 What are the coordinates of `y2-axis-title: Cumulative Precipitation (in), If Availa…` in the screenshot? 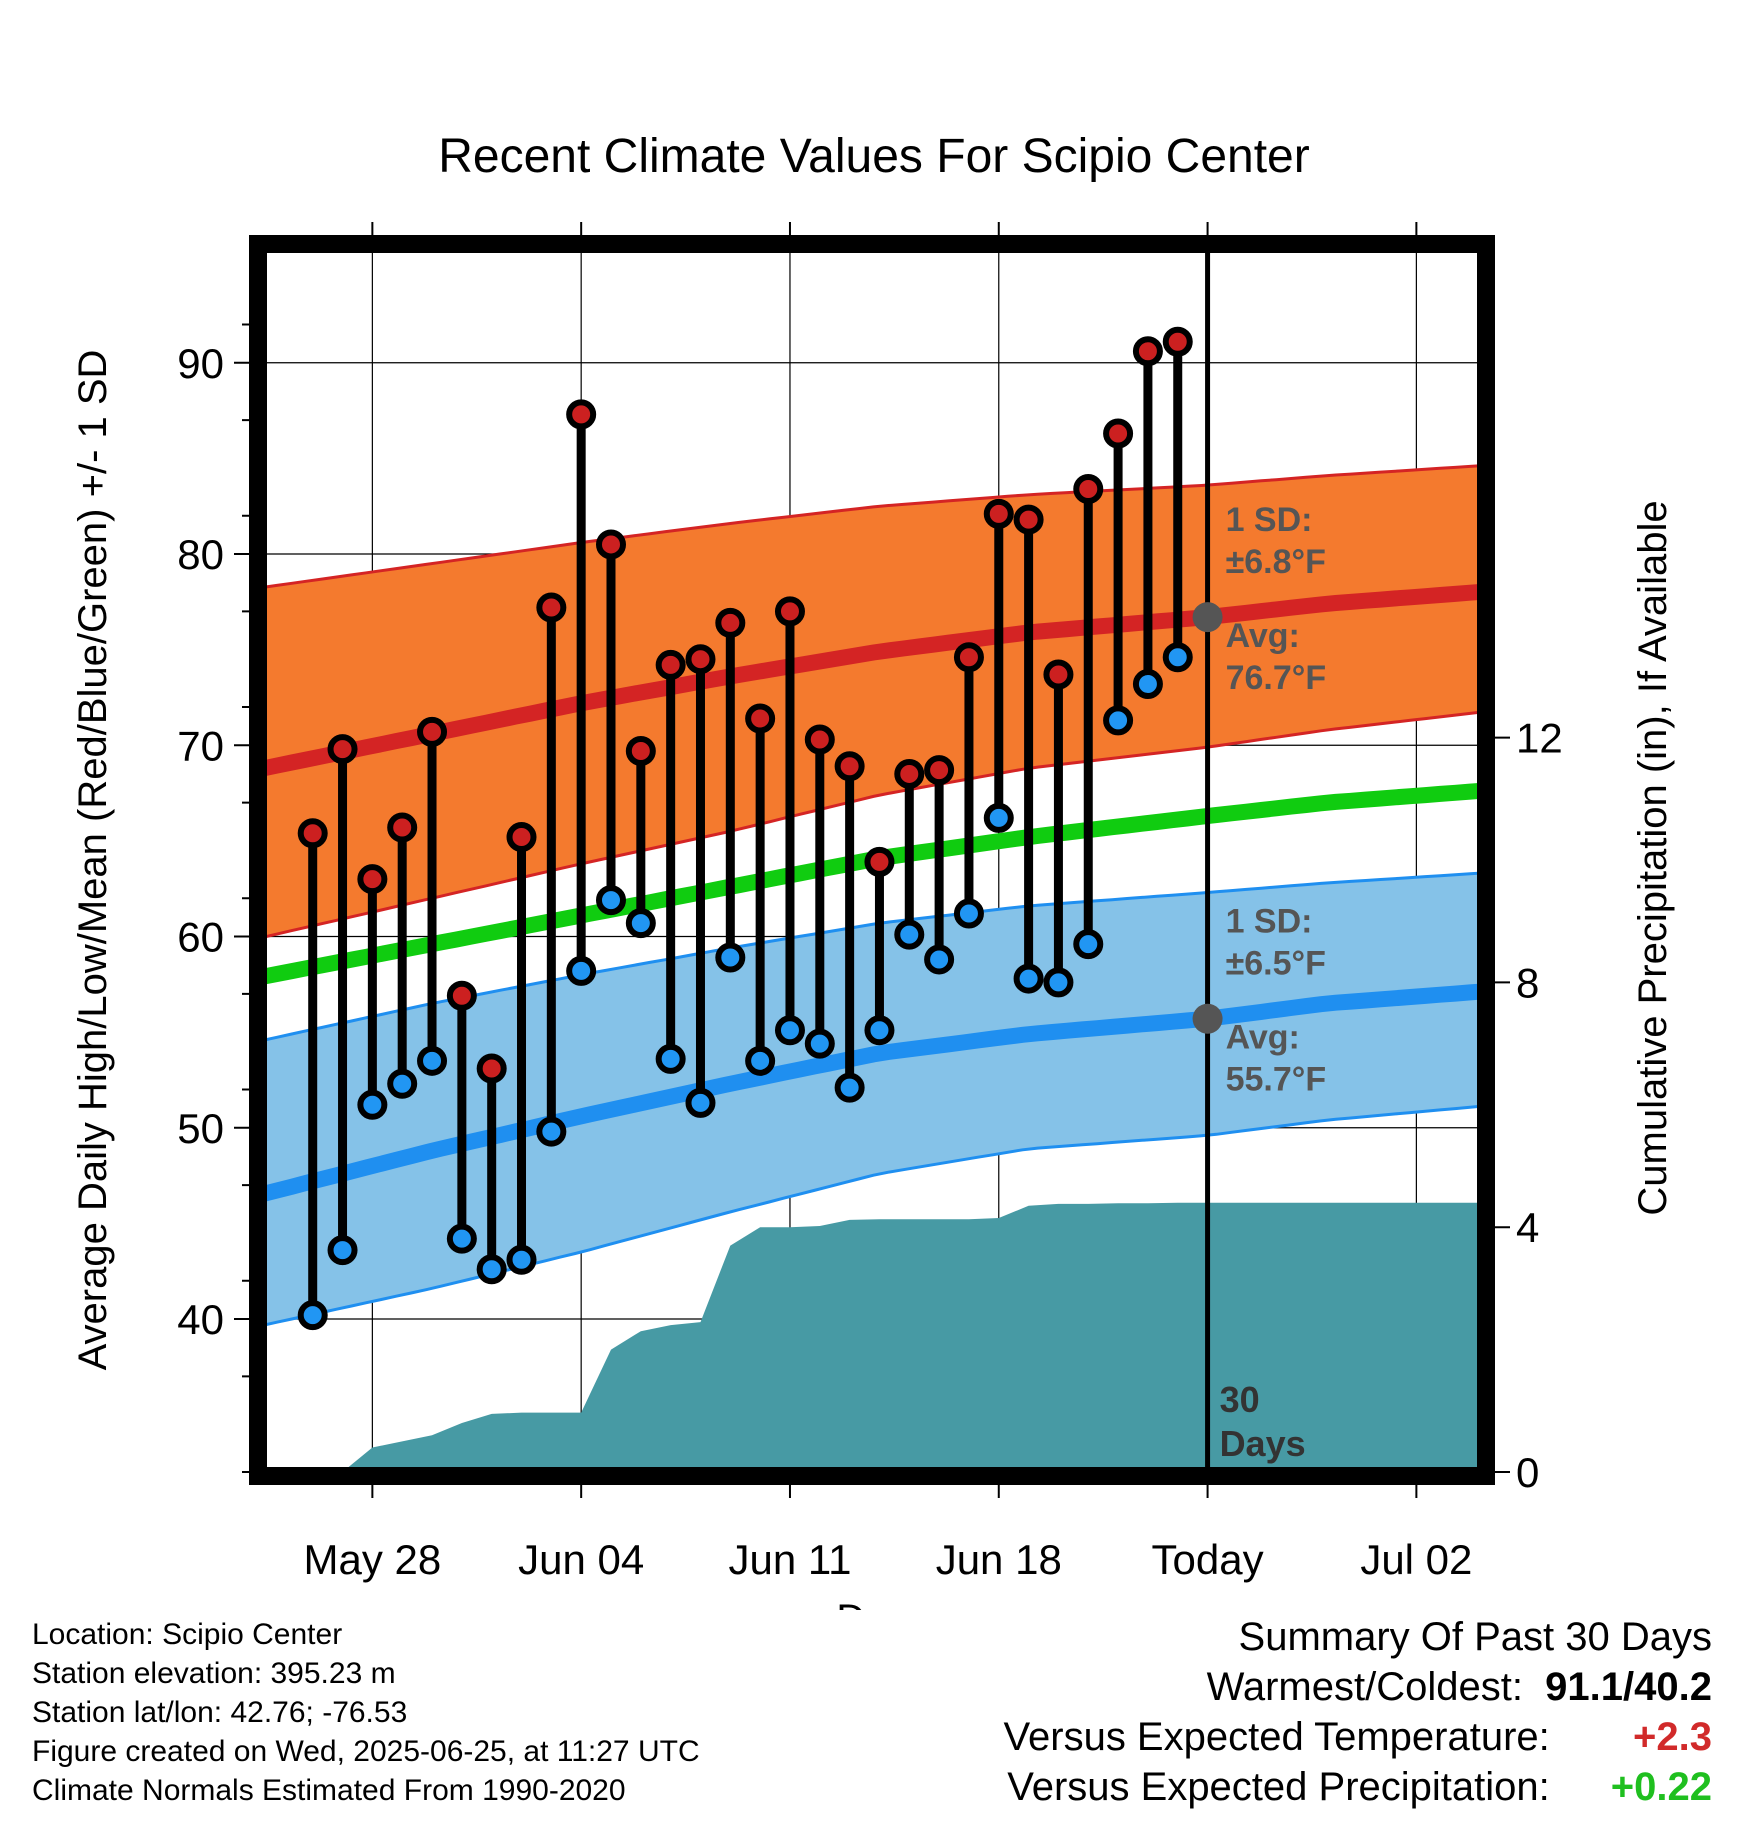 It's located at (1653, 857).